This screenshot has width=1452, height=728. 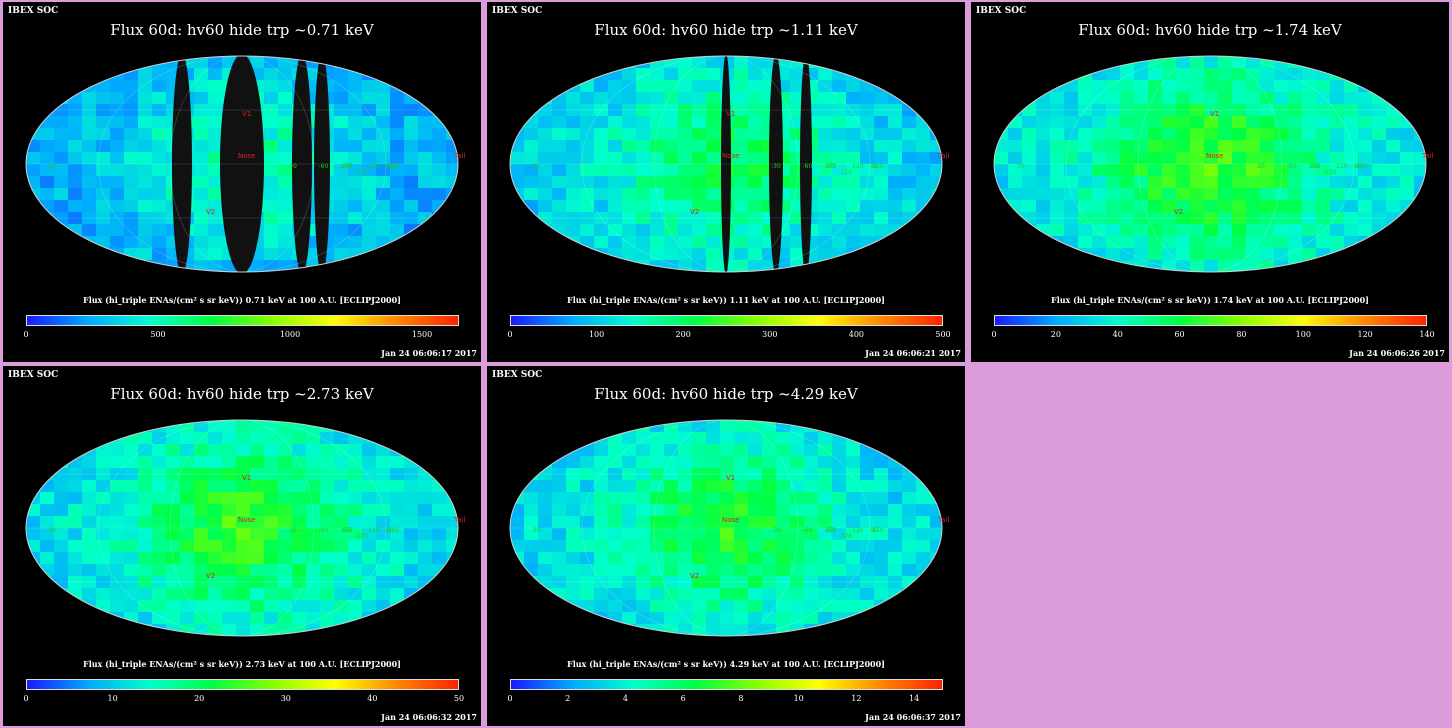 What do you see at coordinates (683, 698) in the screenshot?
I see `colorbar-tick-label: 6` at bounding box center [683, 698].